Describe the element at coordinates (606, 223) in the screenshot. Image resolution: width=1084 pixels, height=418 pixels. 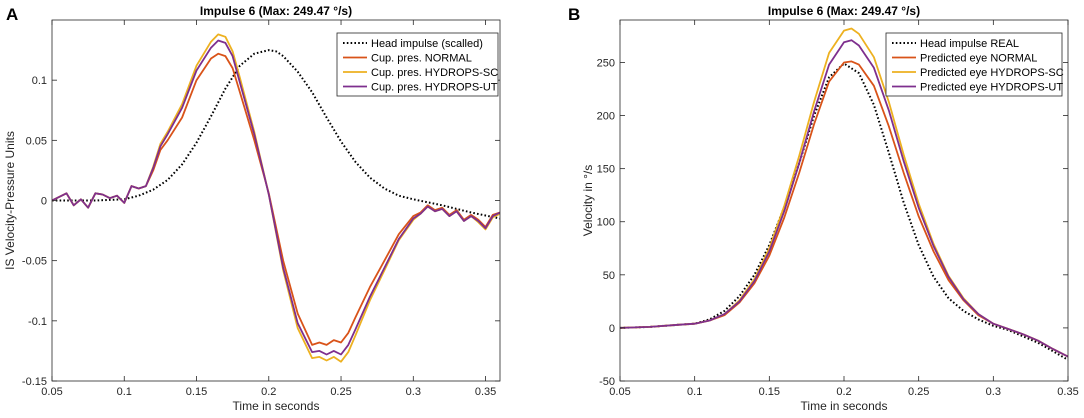
I see `y-tick-label: 100` at that location.